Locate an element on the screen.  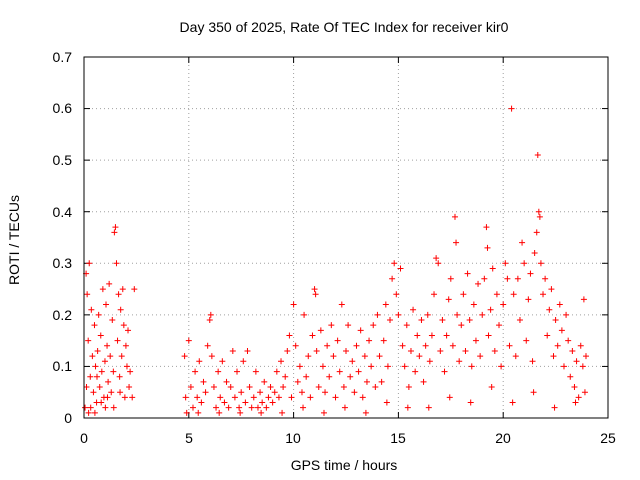
x-tick-label: 15 is located at coordinates (398, 438).